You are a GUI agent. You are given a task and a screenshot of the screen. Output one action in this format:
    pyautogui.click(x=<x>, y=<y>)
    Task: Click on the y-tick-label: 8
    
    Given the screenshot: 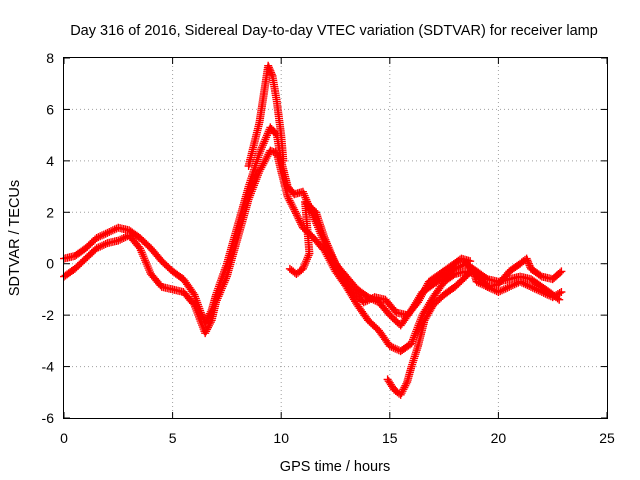 What is the action you would take?
    pyautogui.click(x=50, y=58)
    